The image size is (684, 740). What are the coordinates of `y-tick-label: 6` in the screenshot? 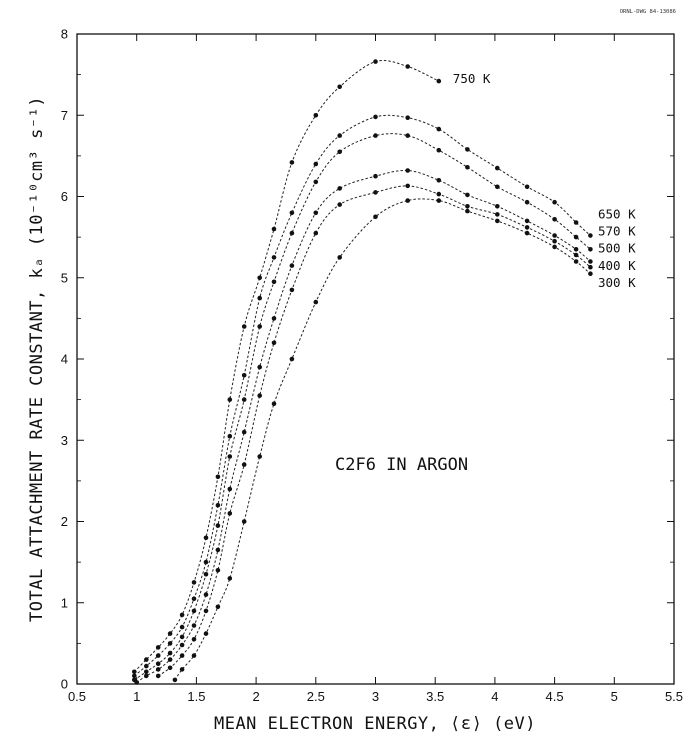 It's located at (64, 196).